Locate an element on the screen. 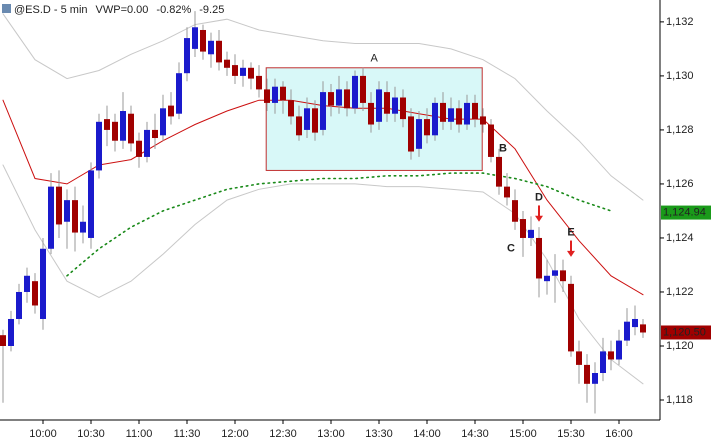  x-tick-label: 14:00 is located at coordinates (427, 434).